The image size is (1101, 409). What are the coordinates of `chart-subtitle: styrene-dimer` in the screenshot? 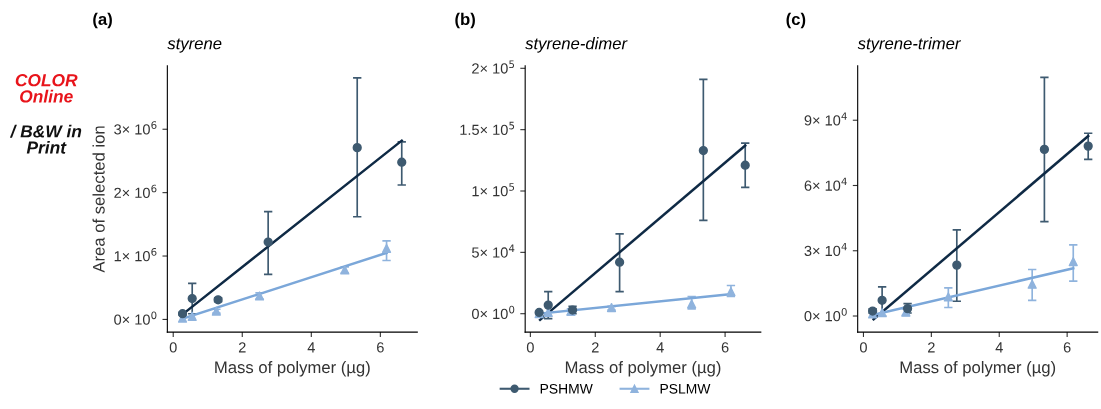 It's located at (576, 45).